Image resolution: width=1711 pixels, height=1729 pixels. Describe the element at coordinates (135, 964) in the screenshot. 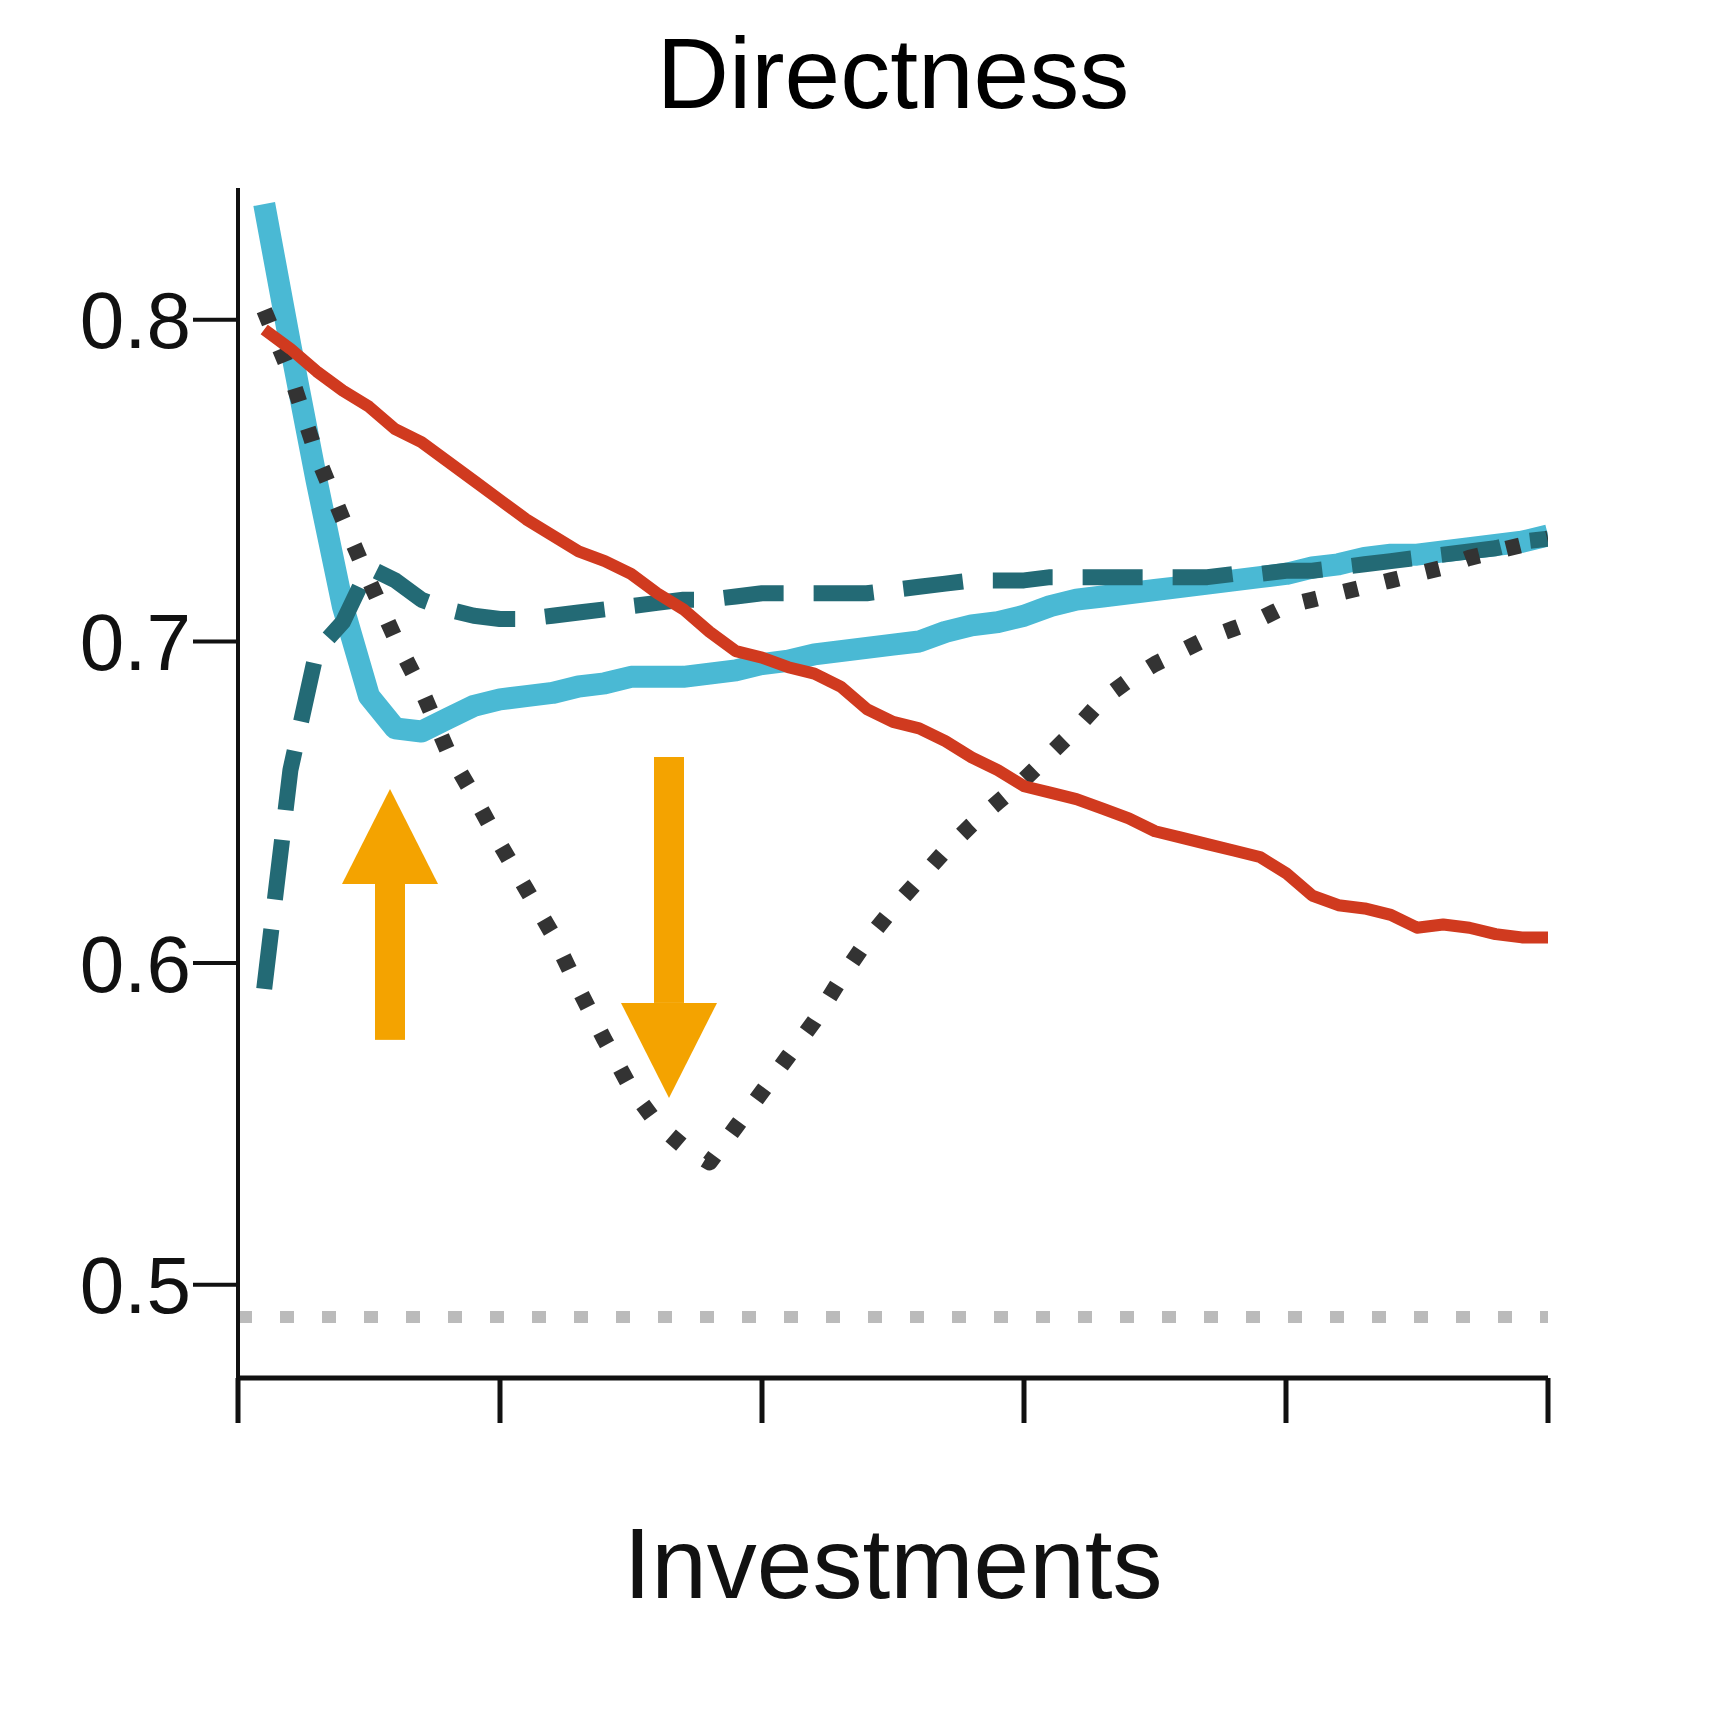

I see `y-tick-label: 0.6` at that location.